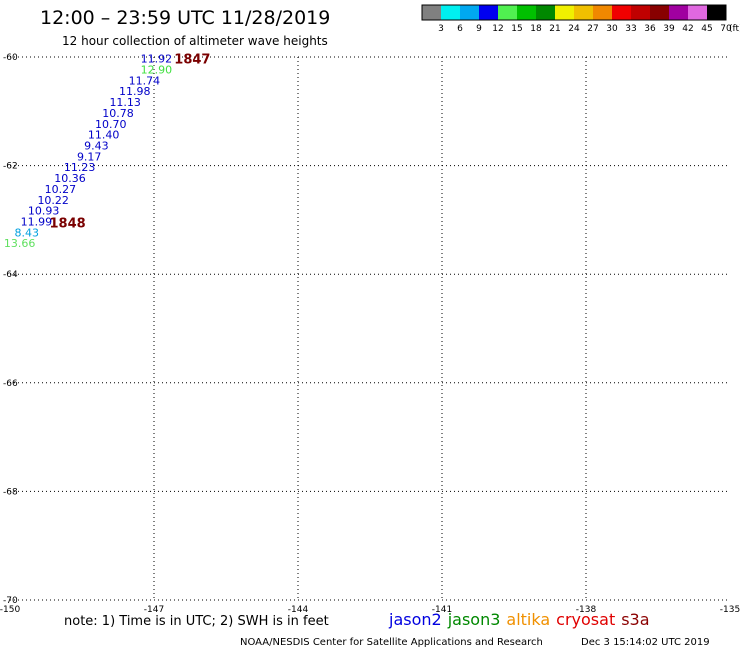  Describe the element at coordinates (68, 224) in the screenshot. I see `pass-number-label: 1848` at that location.